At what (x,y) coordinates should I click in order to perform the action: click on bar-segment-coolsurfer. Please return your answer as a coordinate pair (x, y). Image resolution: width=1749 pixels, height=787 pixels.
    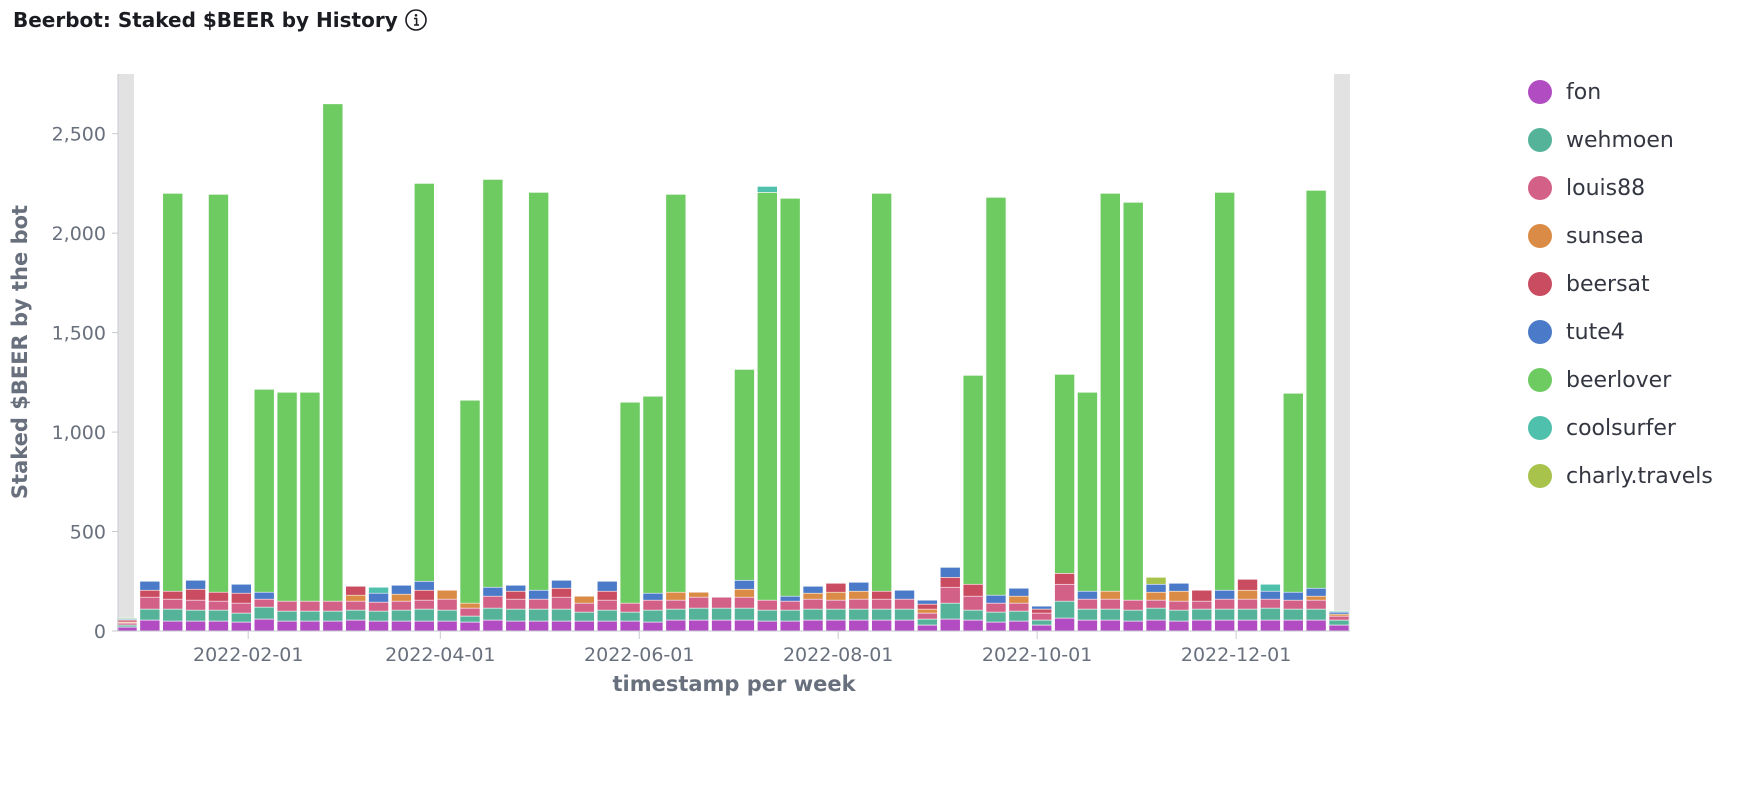
    Looking at the image, I should click on (378, 590).